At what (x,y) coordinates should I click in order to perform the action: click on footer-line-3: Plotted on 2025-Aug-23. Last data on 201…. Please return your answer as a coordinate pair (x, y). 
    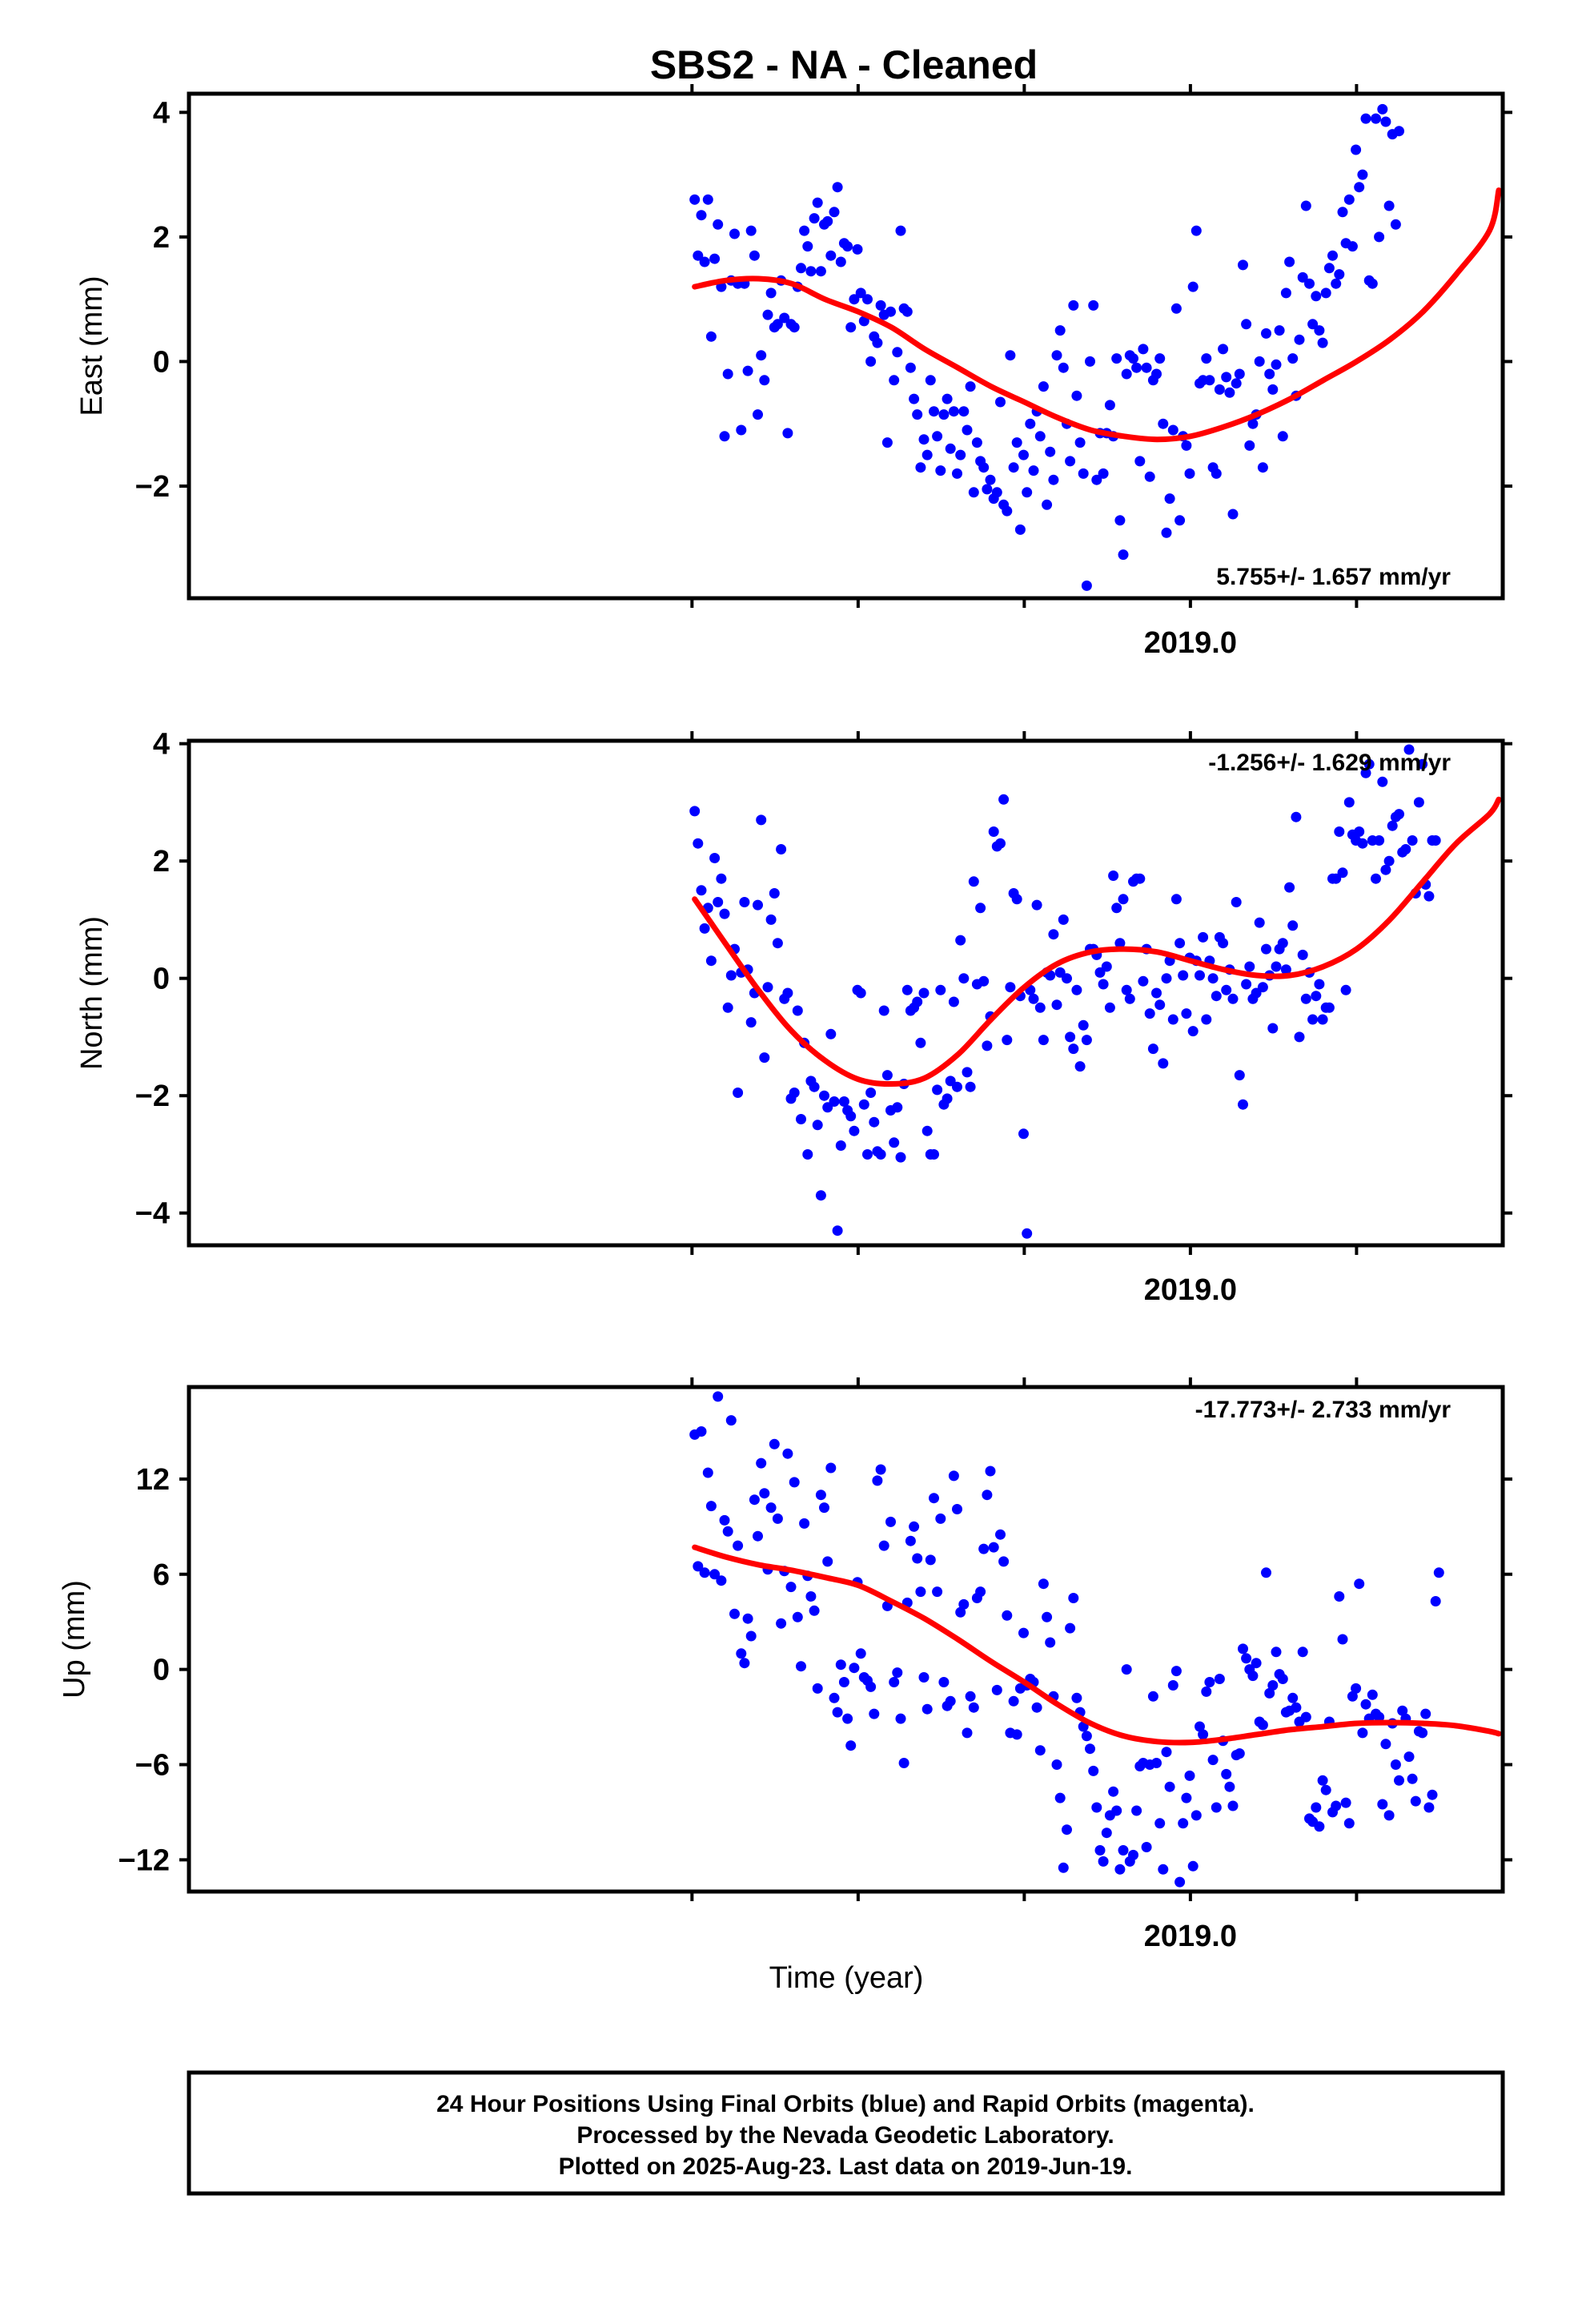
    Looking at the image, I should click on (846, 2166).